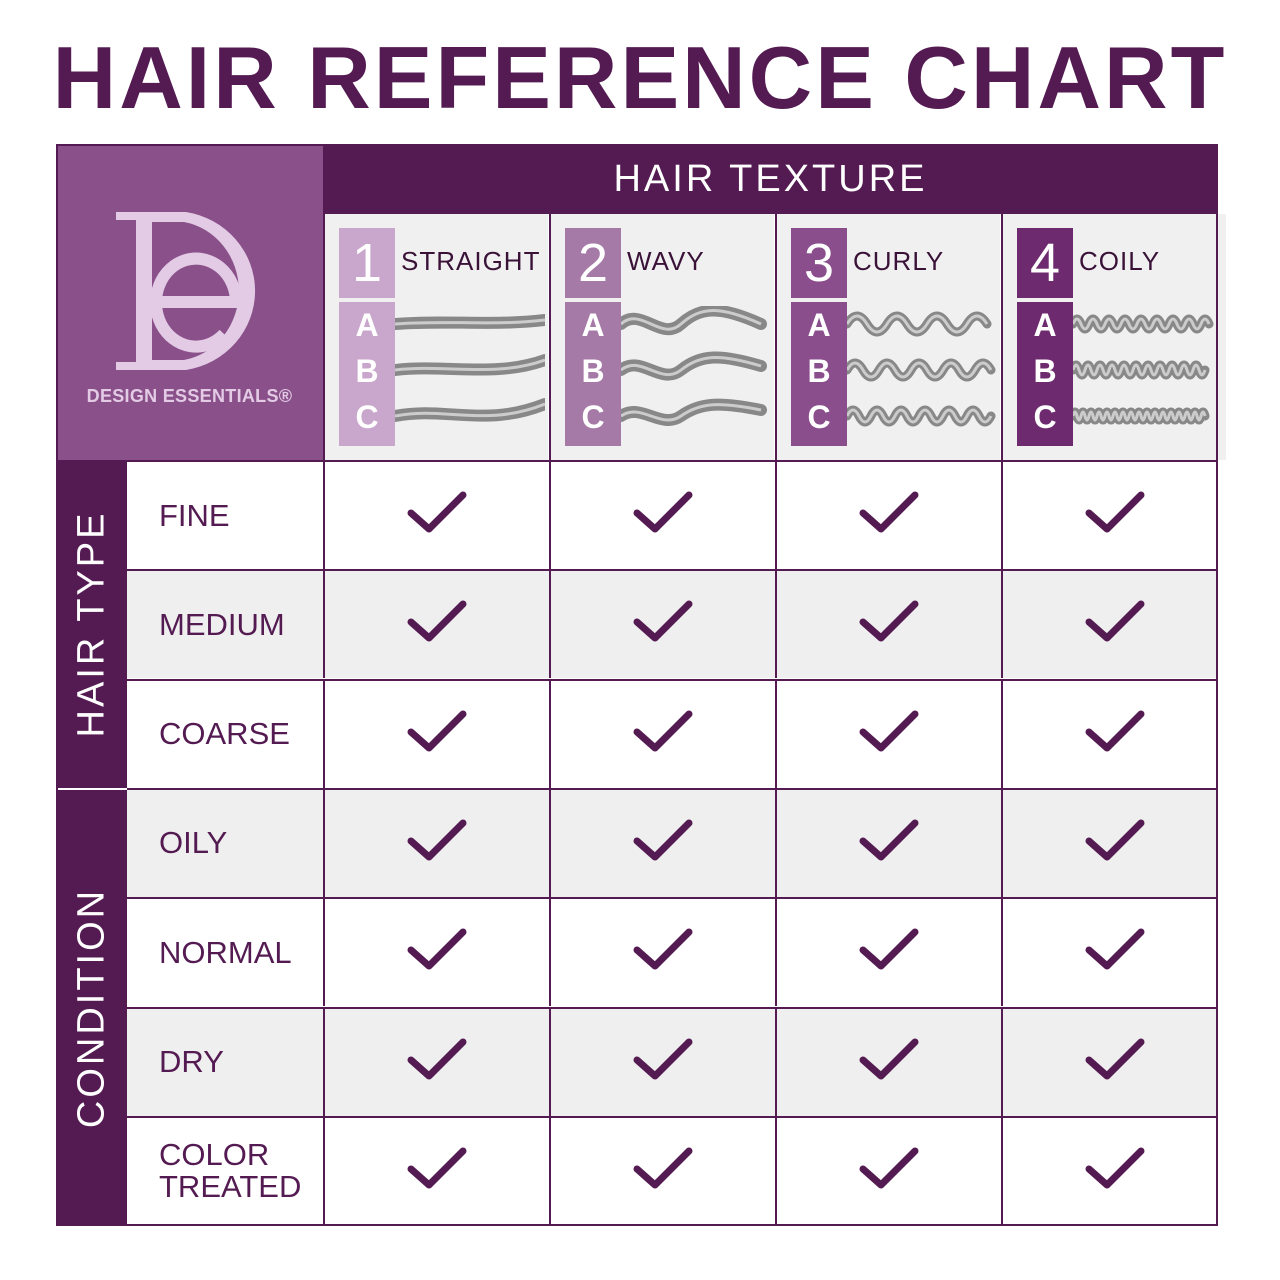 The width and height of the screenshot is (1280, 1280). Describe the element at coordinates (666, 261) in the screenshot. I see `texture-name: WAVY` at that location.